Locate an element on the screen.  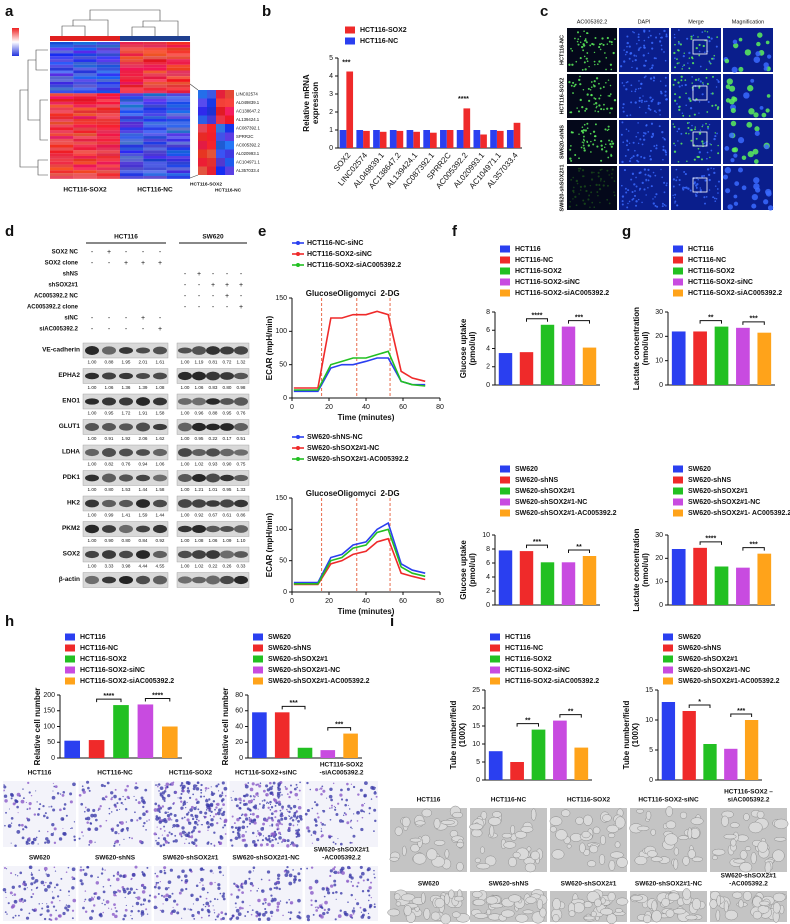
band-ratio: 1.95 is located at coordinates (126, 362).